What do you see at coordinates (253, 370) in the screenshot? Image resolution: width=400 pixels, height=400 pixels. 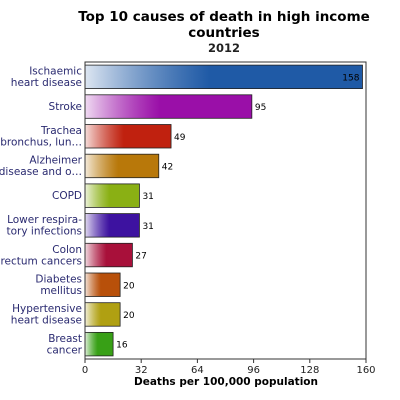 I see `x-tick-label-3: 96` at bounding box center [253, 370].